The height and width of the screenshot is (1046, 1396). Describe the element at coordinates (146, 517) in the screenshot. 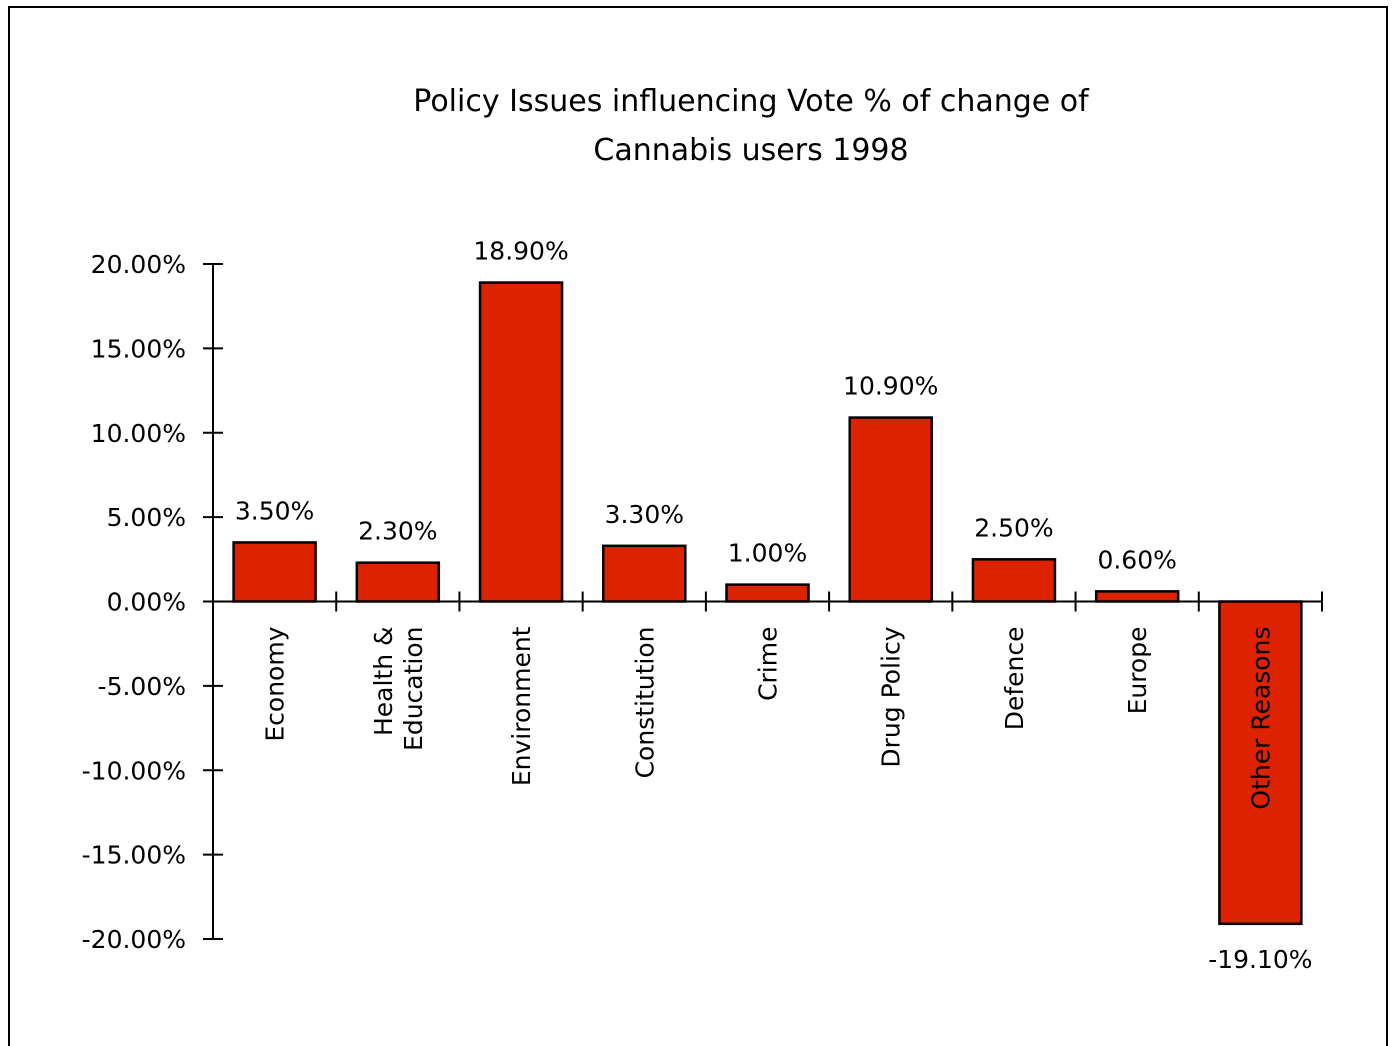

I see `y-tick-label: 5.00%` at that location.